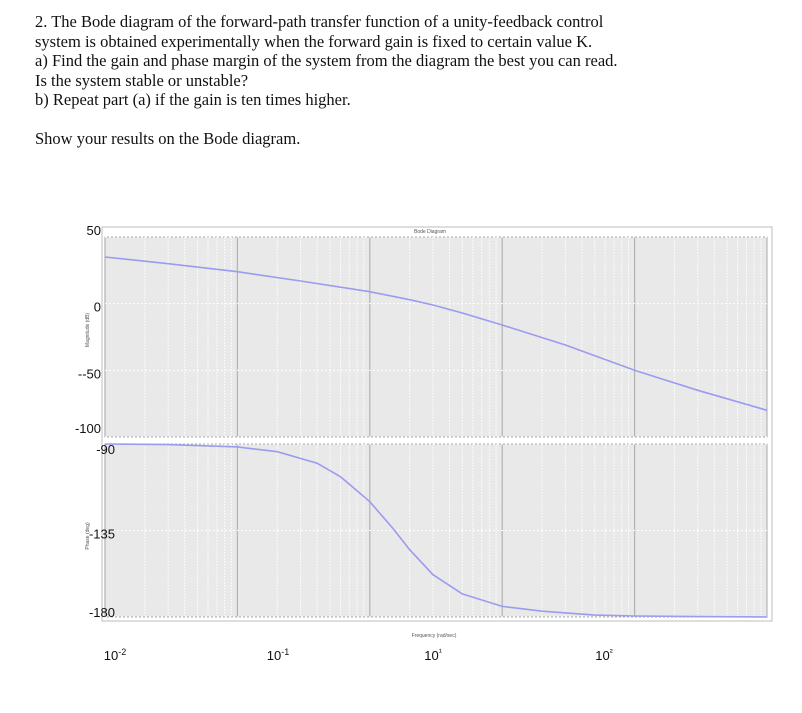  Describe the element at coordinates (105, 449) in the screenshot. I see `phase-tick-label: -90` at that location.